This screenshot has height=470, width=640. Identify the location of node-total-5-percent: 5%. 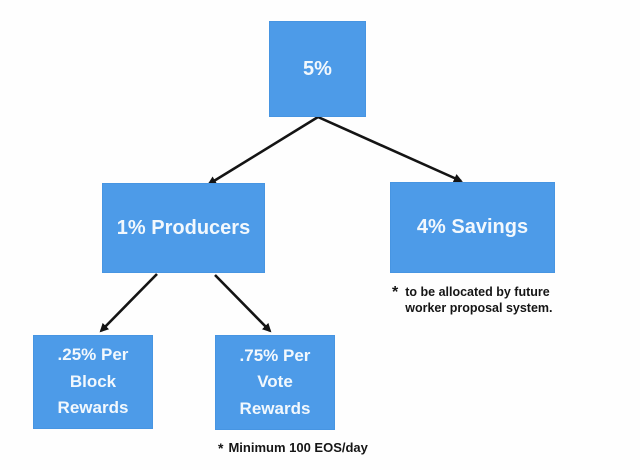
(317, 69).